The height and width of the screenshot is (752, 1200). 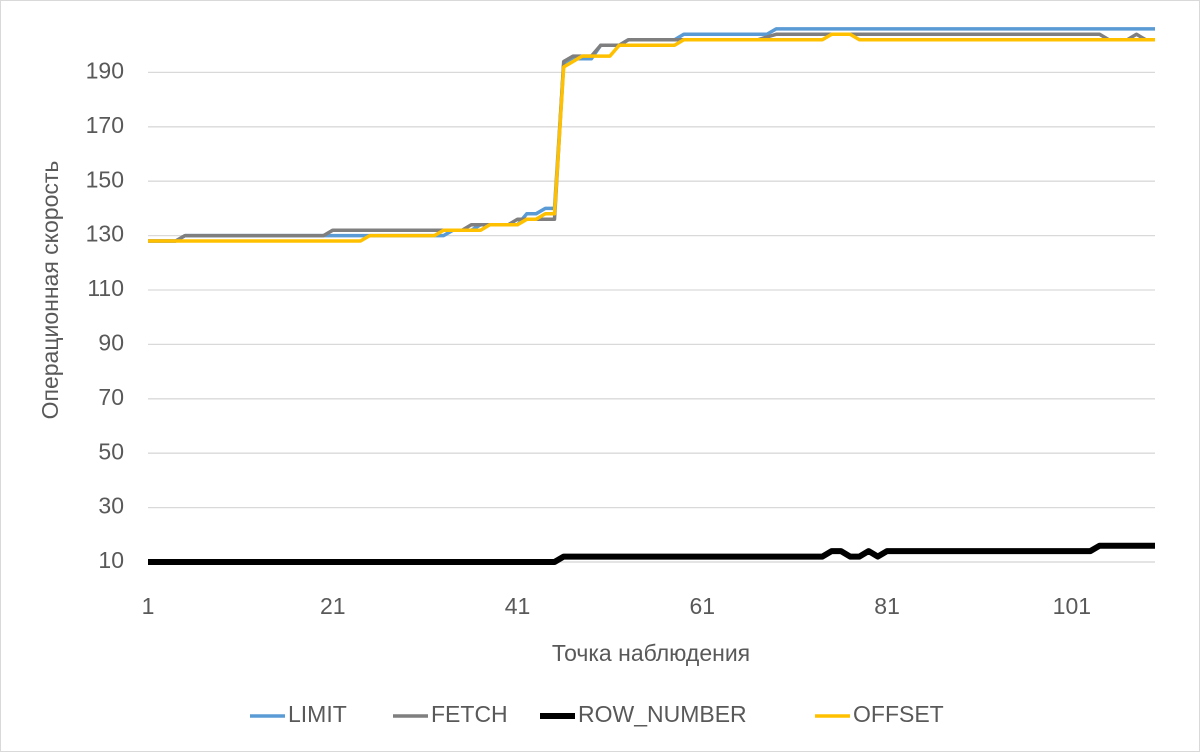 What do you see at coordinates (111, 560) in the screenshot?
I see `y-tick-label: 10` at bounding box center [111, 560].